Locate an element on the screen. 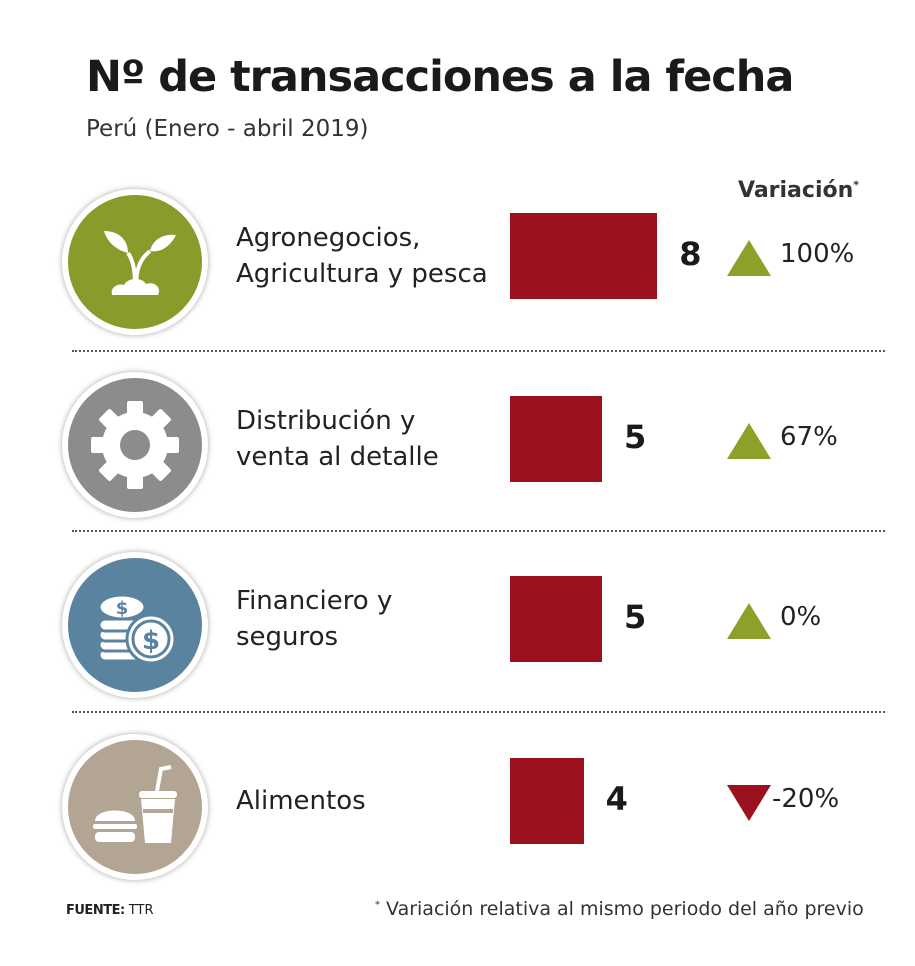  burger-drink-icon is located at coordinates (135, 807).